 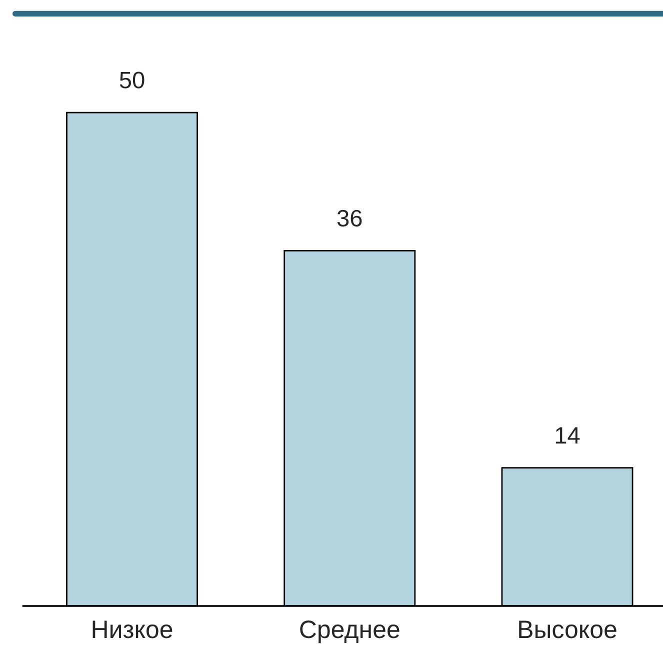 I want to click on data-label: 14, so click(x=568, y=435).